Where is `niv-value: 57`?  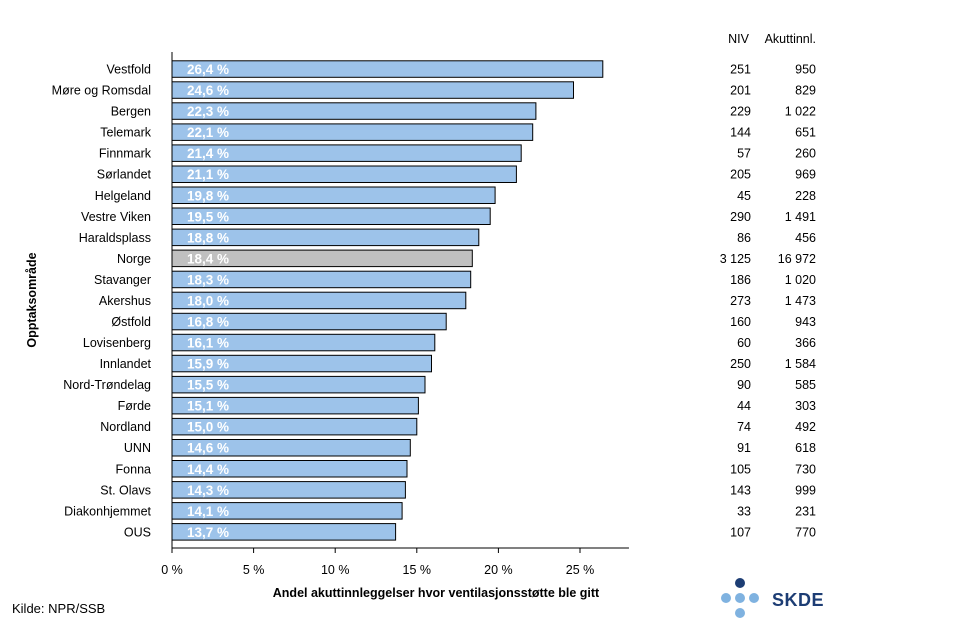
niv-value: 57 is located at coordinates (744, 154).